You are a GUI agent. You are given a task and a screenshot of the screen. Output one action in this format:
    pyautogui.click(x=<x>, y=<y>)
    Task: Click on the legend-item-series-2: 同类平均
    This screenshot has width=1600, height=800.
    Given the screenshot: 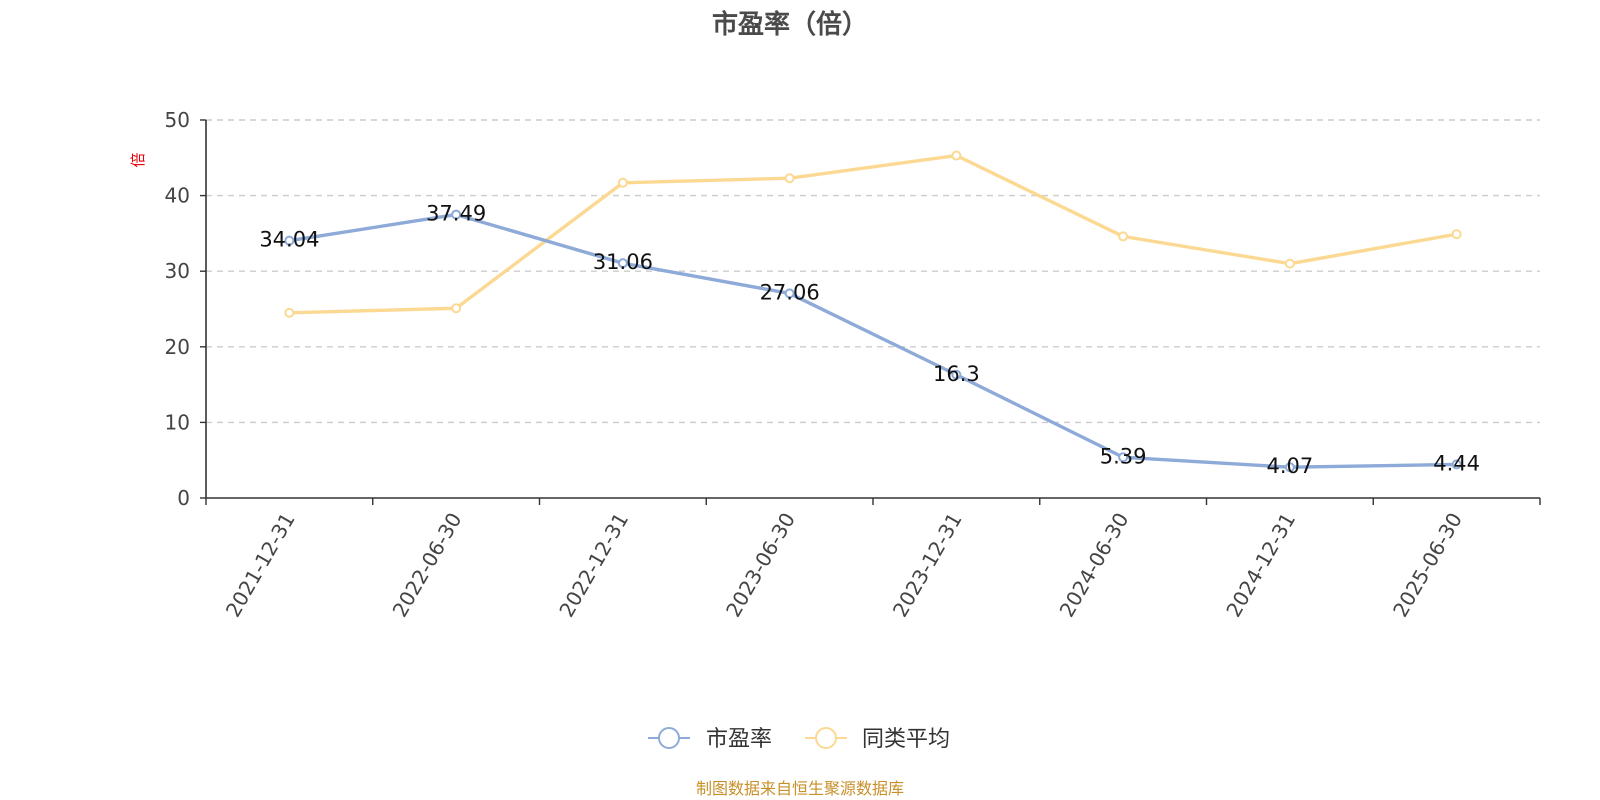 What is the action you would take?
    pyautogui.click(x=877, y=739)
    